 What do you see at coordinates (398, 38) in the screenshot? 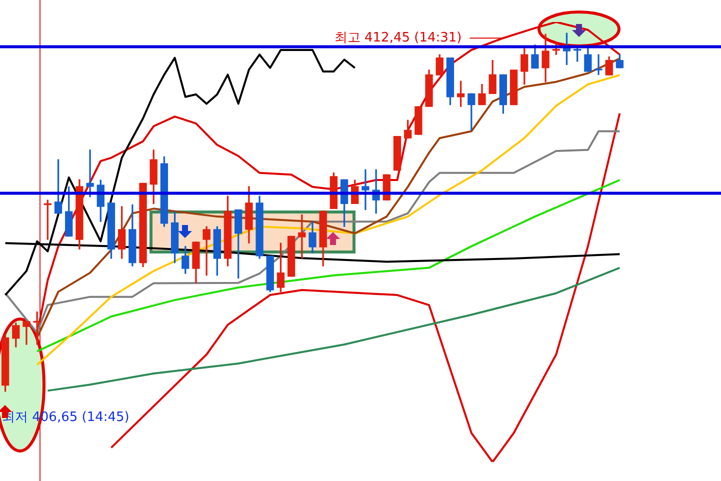
I see `annotation: 최고 412,45 (14:31)` at bounding box center [398, 38].